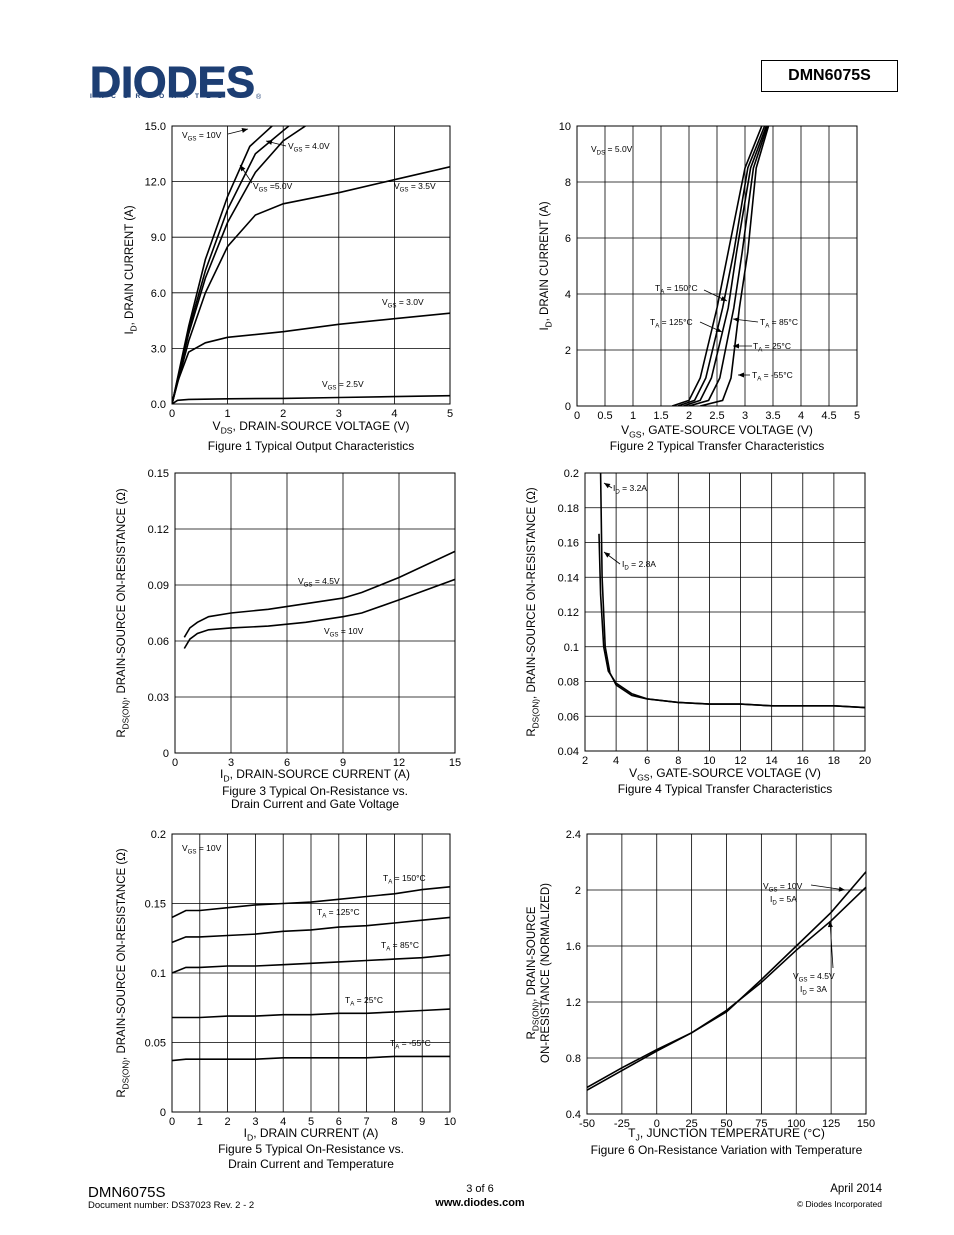  Describe the element at coordinates (803, 761) in the screenshot. I see `x-tick-label: 16` at that location.